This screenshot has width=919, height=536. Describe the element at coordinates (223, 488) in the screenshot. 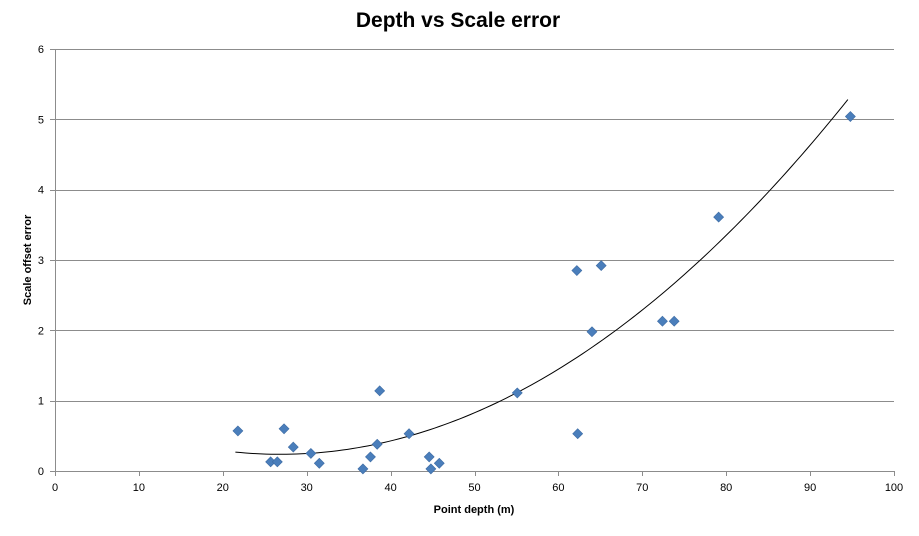

I see `x-tick-label: 20` at that location.